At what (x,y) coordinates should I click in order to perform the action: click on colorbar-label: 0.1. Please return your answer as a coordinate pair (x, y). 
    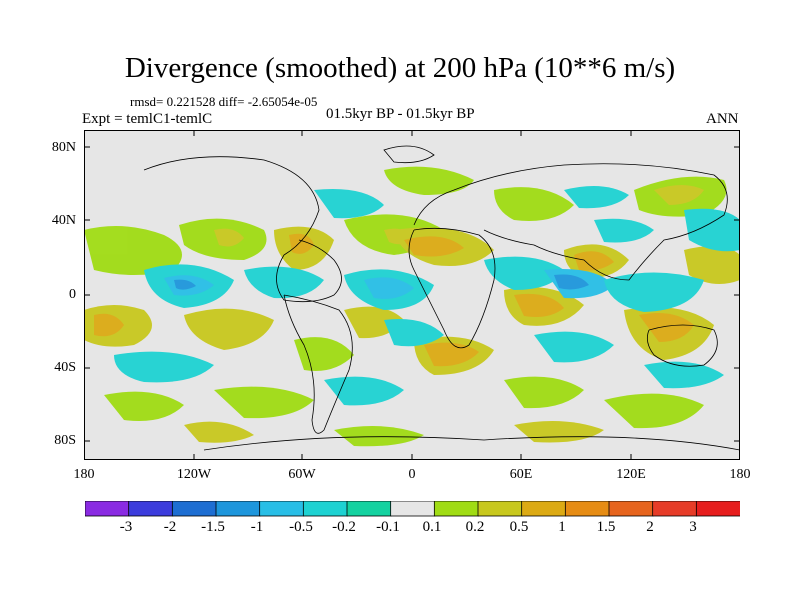
    Looking at the image, I should click on (432, 527).